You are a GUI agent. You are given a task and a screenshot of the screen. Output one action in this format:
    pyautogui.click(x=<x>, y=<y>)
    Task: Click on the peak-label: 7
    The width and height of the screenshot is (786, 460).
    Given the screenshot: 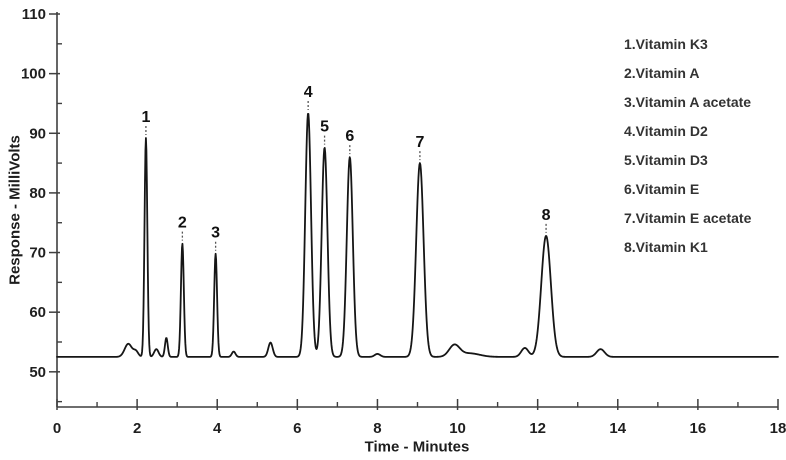 What is the action you would take?
    pyautogui.click(x=419, y=142)
    